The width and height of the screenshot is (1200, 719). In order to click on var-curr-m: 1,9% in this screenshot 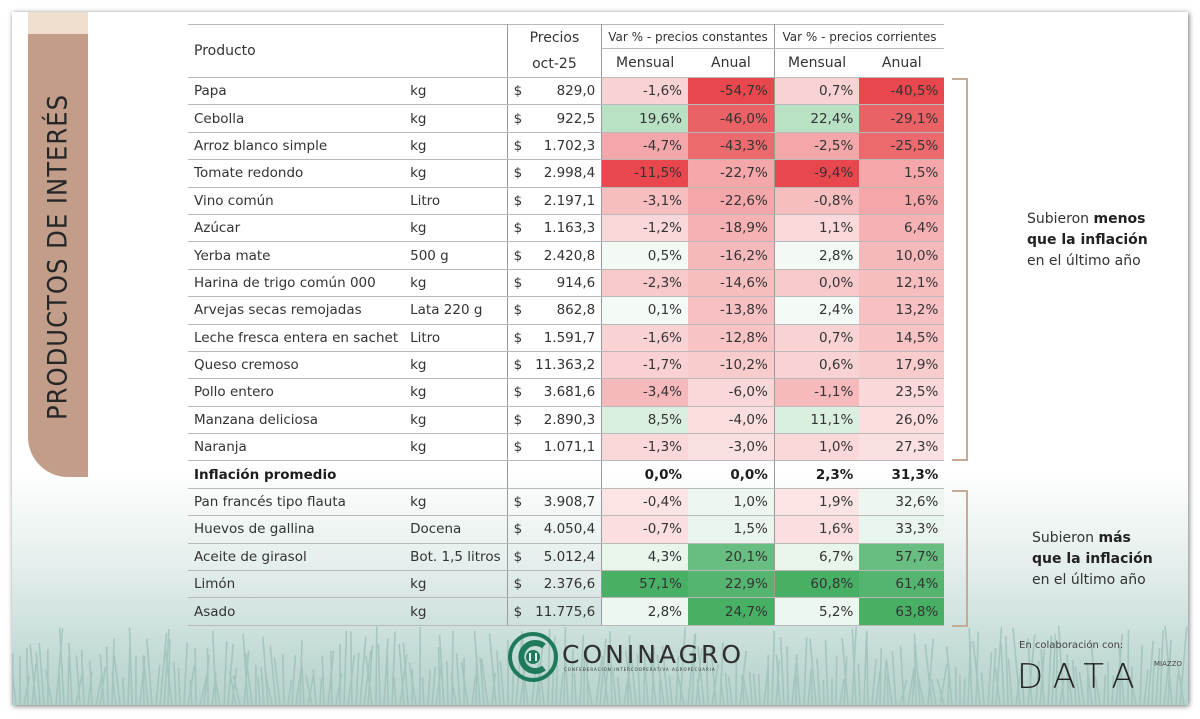, I will do `click(816, 502)`.